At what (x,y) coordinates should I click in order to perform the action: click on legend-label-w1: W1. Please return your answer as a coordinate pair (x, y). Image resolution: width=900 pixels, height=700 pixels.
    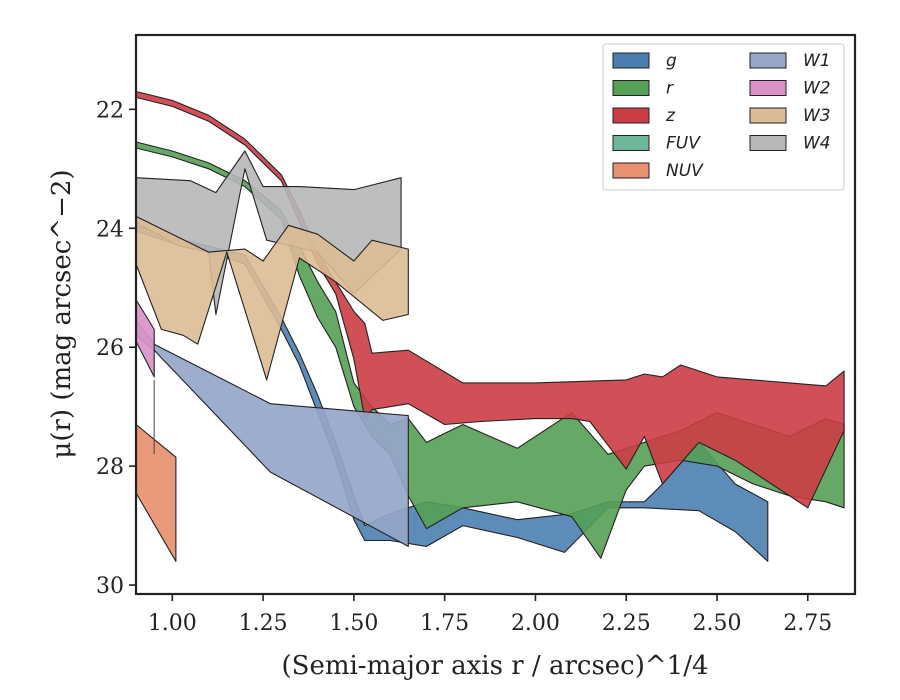
    Looking at the image, I should click on (817, 61).